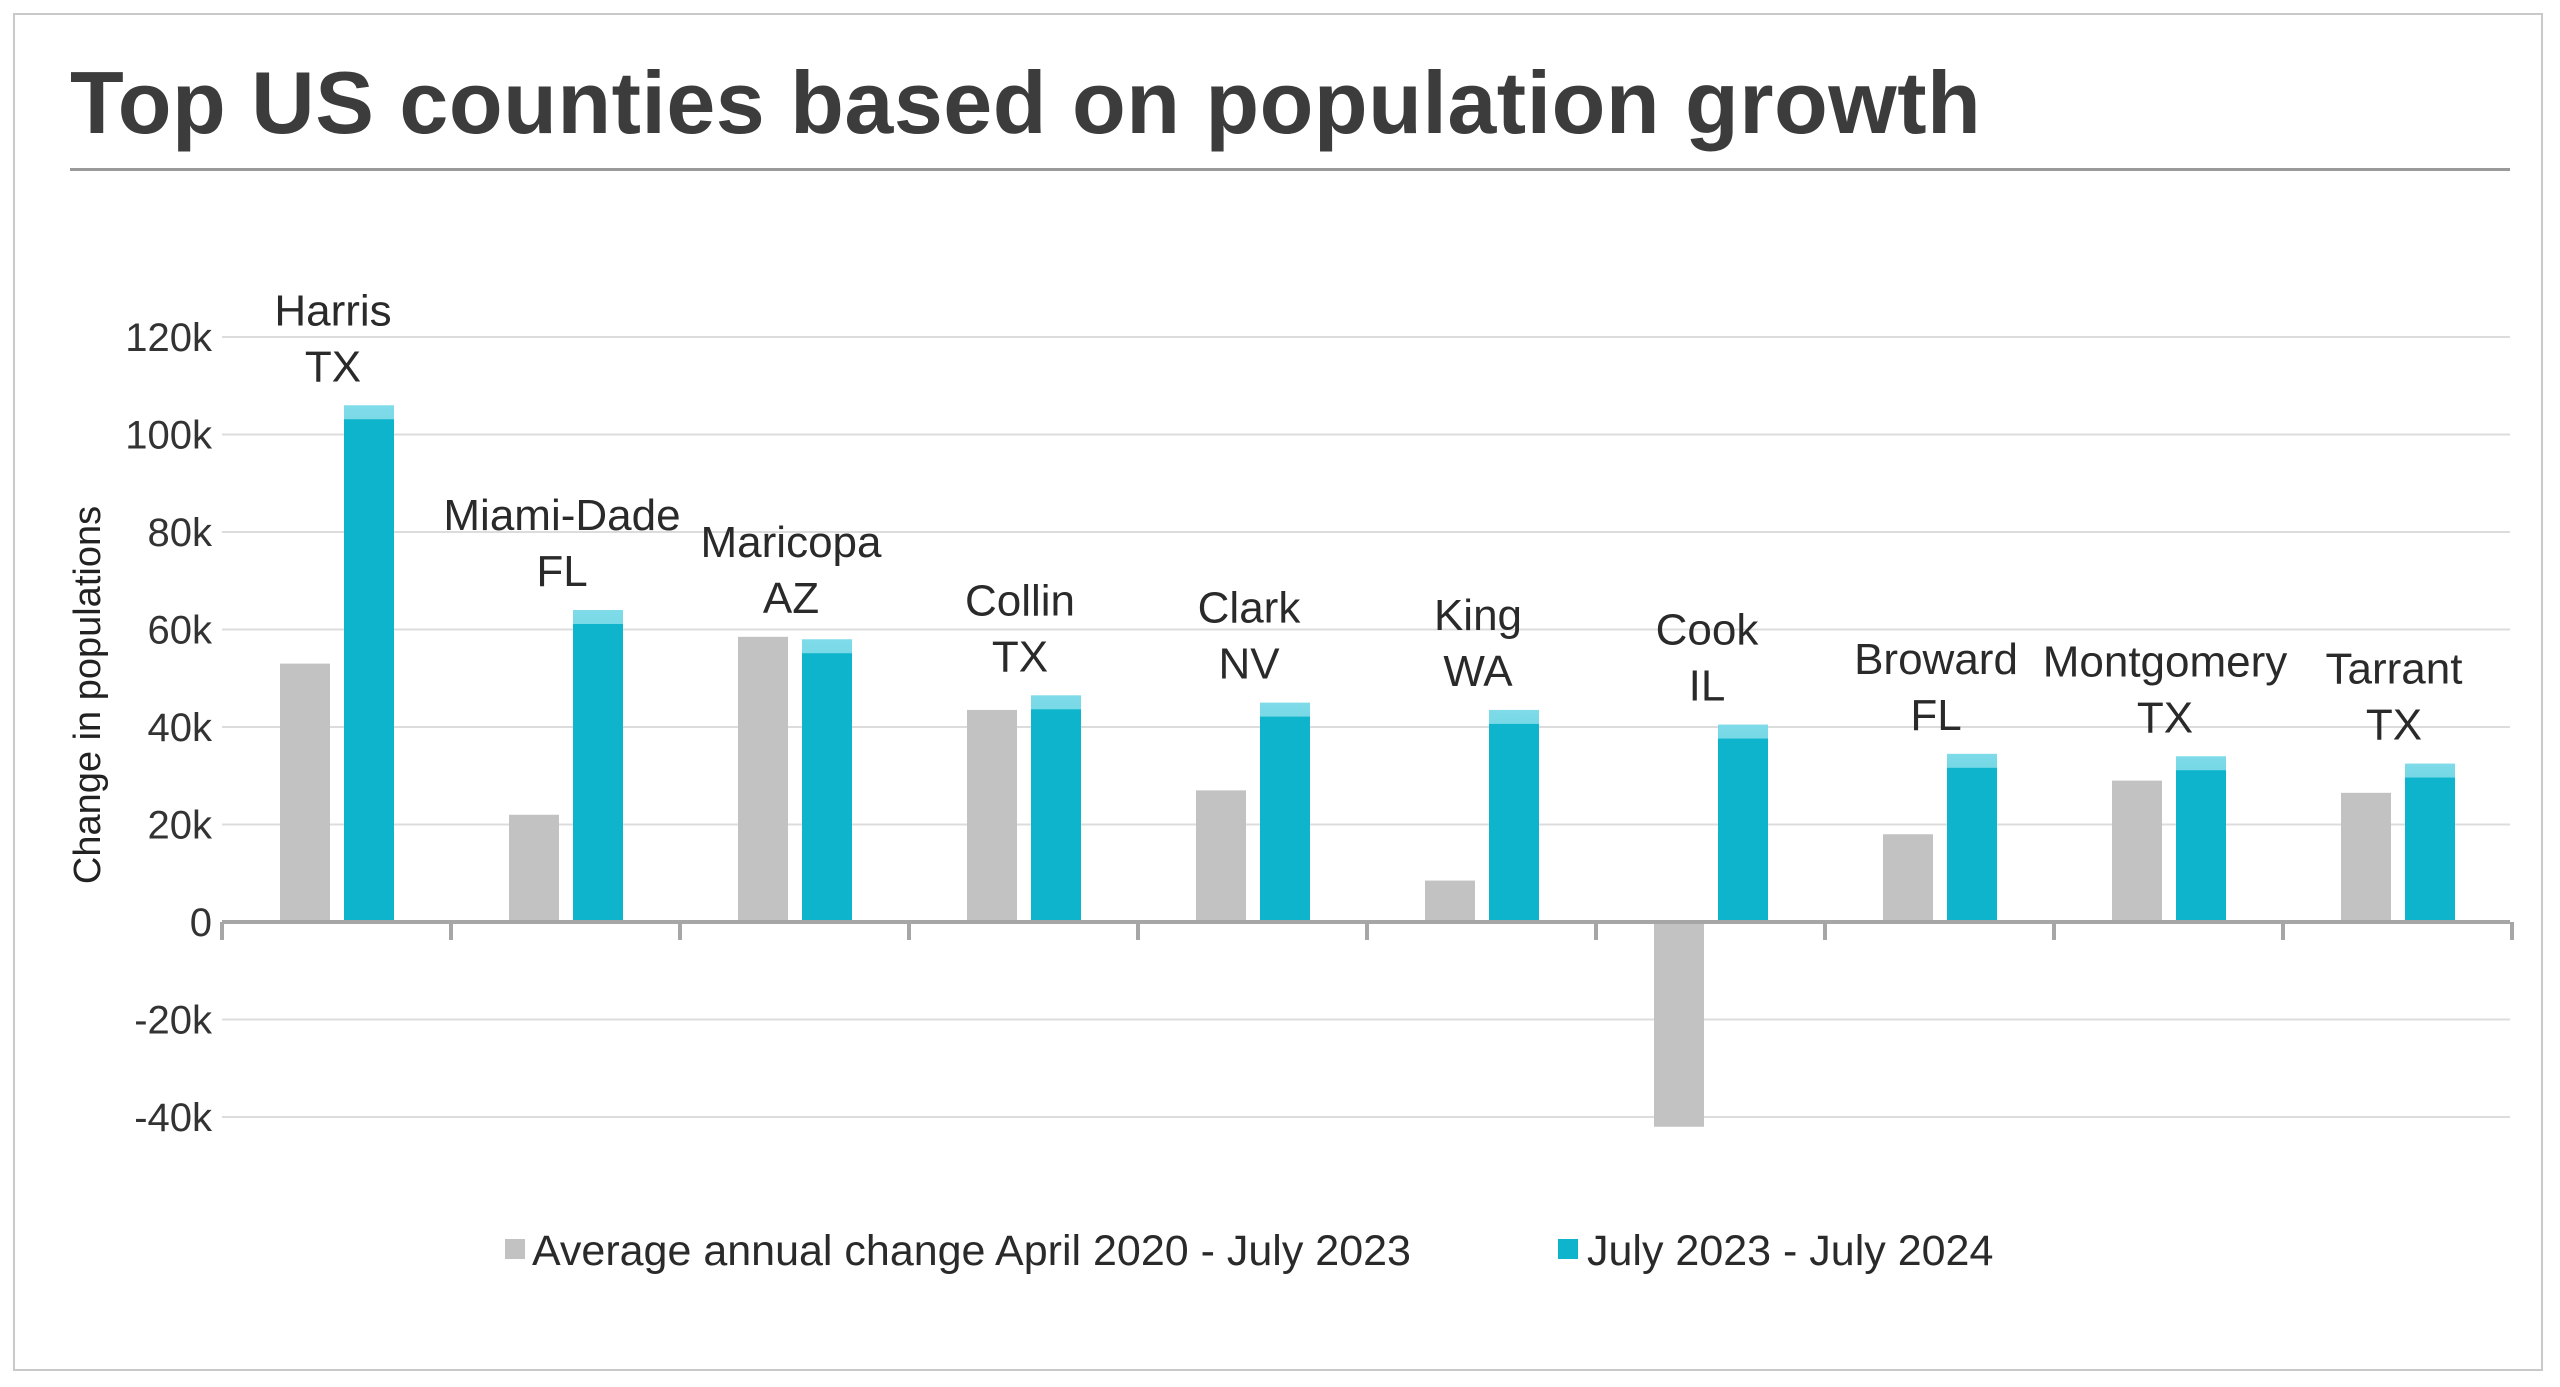  What do you see at coordinates (1020, 600) in the screenshot?
I see `county-name-label: Collin` at bounding box center [1020, 600].